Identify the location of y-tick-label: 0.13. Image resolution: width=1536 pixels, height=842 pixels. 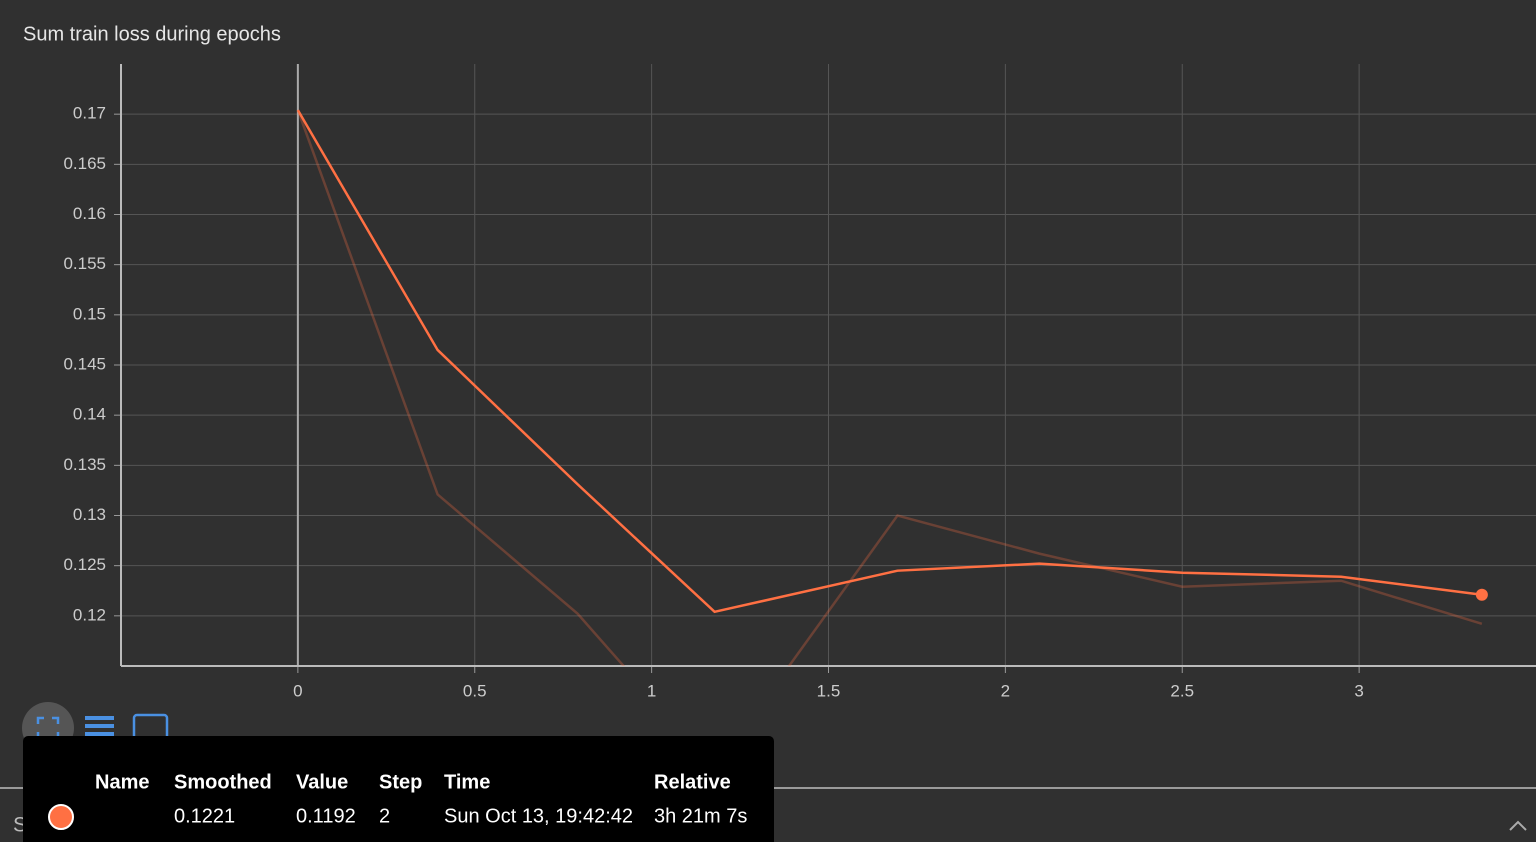
(89, 514).